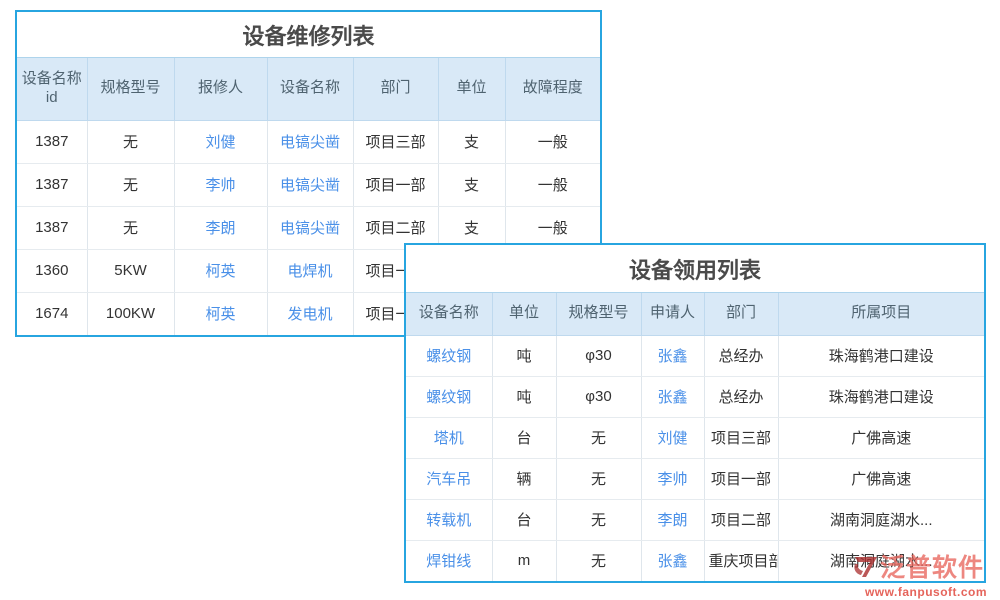  Describe the element at coordinates (449, 560) in the screenshot. I see `cell-link: 焊钳线` at that location.